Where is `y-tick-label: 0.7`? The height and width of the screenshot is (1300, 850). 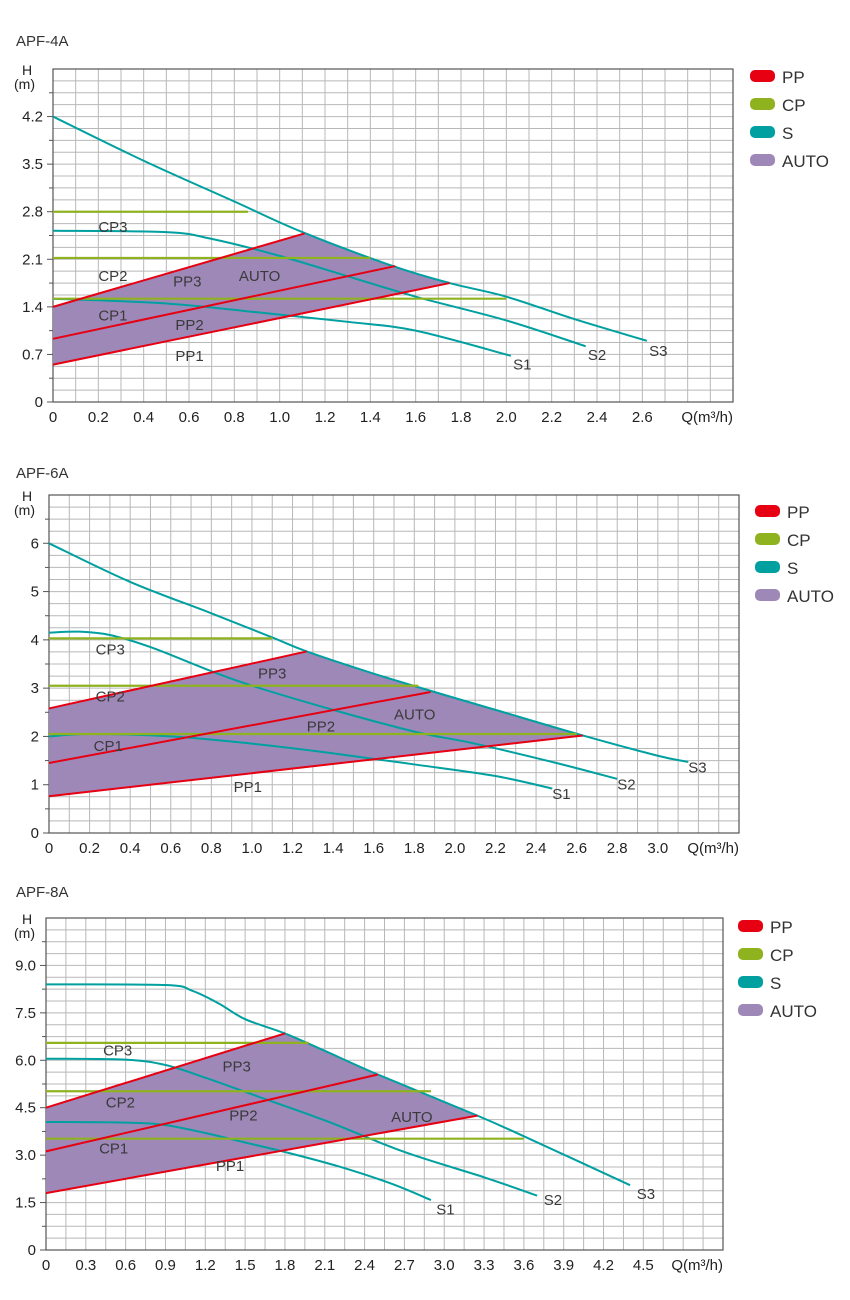 y-tick-label: 0.7 is located at coordinates (32, 354).